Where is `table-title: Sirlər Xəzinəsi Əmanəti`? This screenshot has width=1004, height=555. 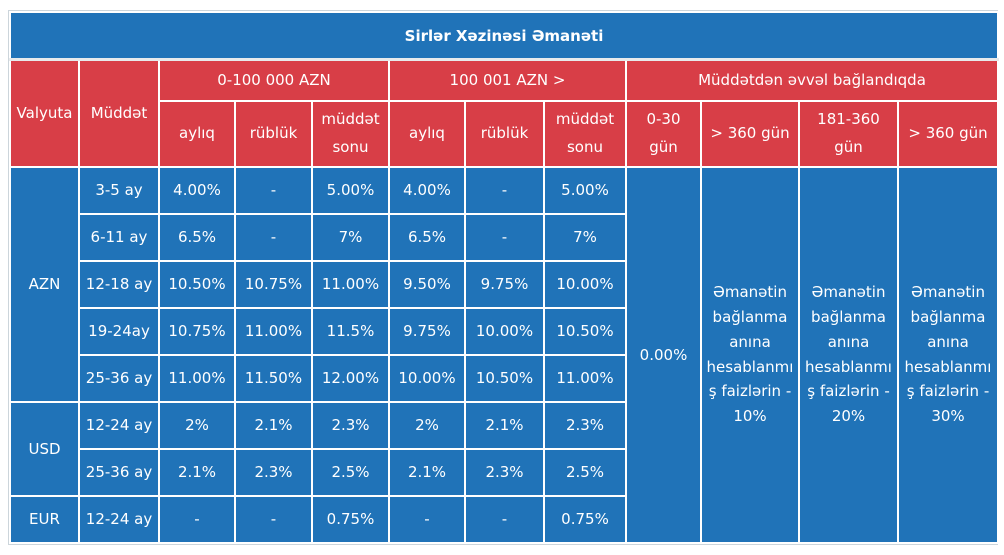 table-title: Sirlər Xəzinəsi Əmanəti is located at coordinates (504, 36).